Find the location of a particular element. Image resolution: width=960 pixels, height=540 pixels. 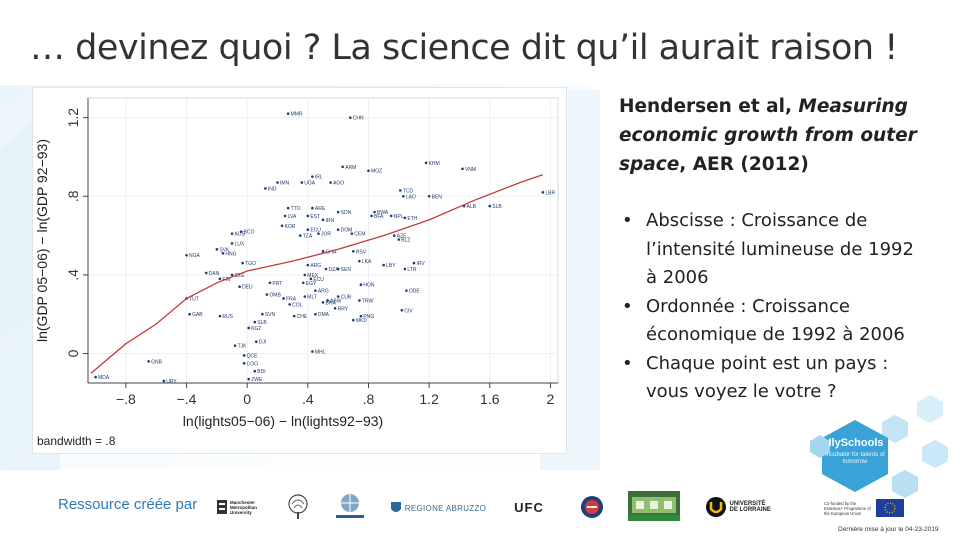

point-label: UGA is located at coordinates (310, 184).